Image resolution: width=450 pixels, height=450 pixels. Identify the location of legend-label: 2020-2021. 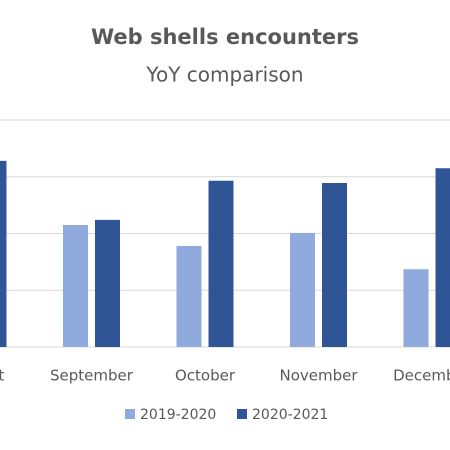
(290, 415).